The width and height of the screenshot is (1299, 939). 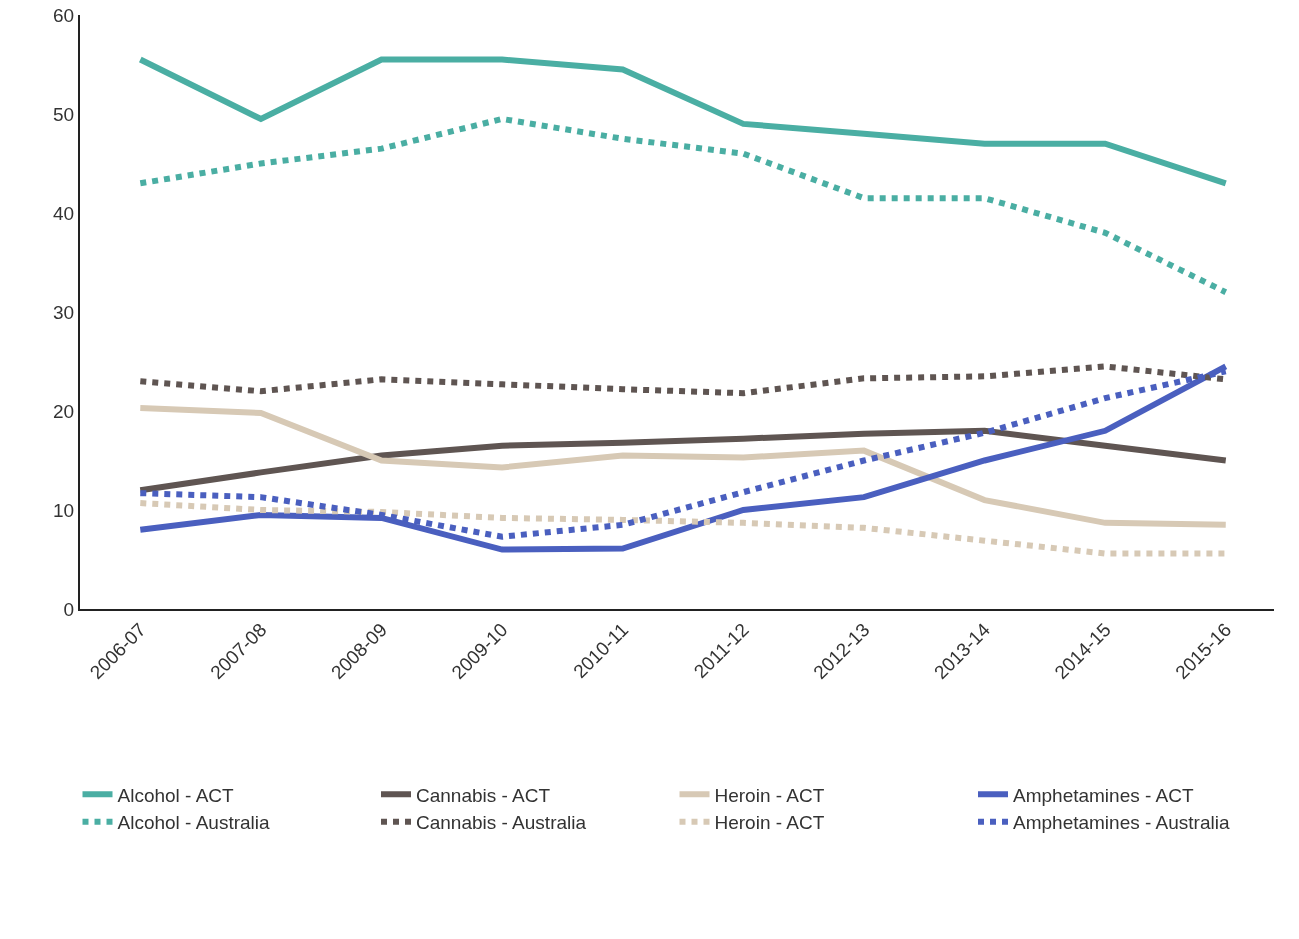 What do you see at coordinates (176, 795) in the screenshot?
I see `legend-label: Alcohol - ACT` at bounding box center [176, 795].